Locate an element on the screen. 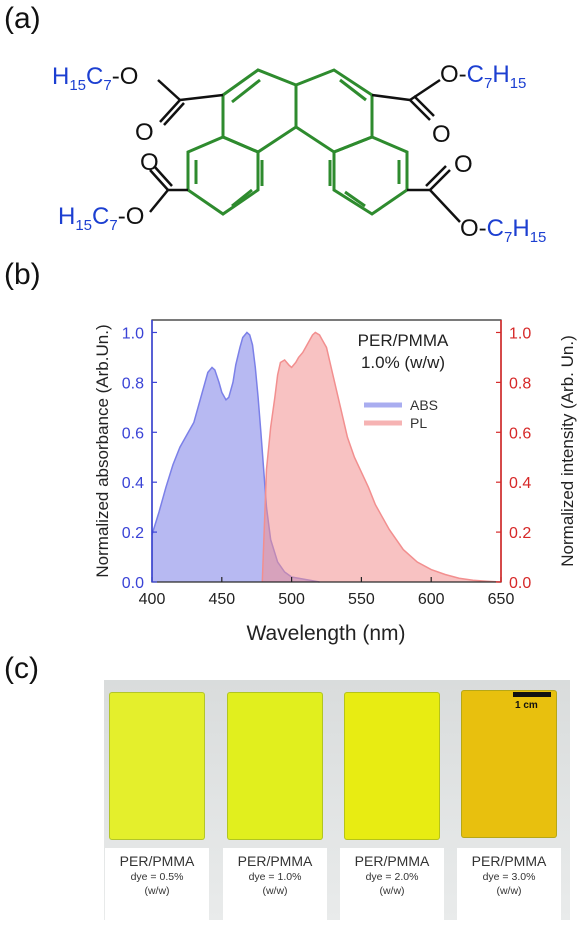 Image resolution: width=588 pixels, height=927 pixels. substituent-bottom-left: H15C7-O is located at coordinates (101, 218).